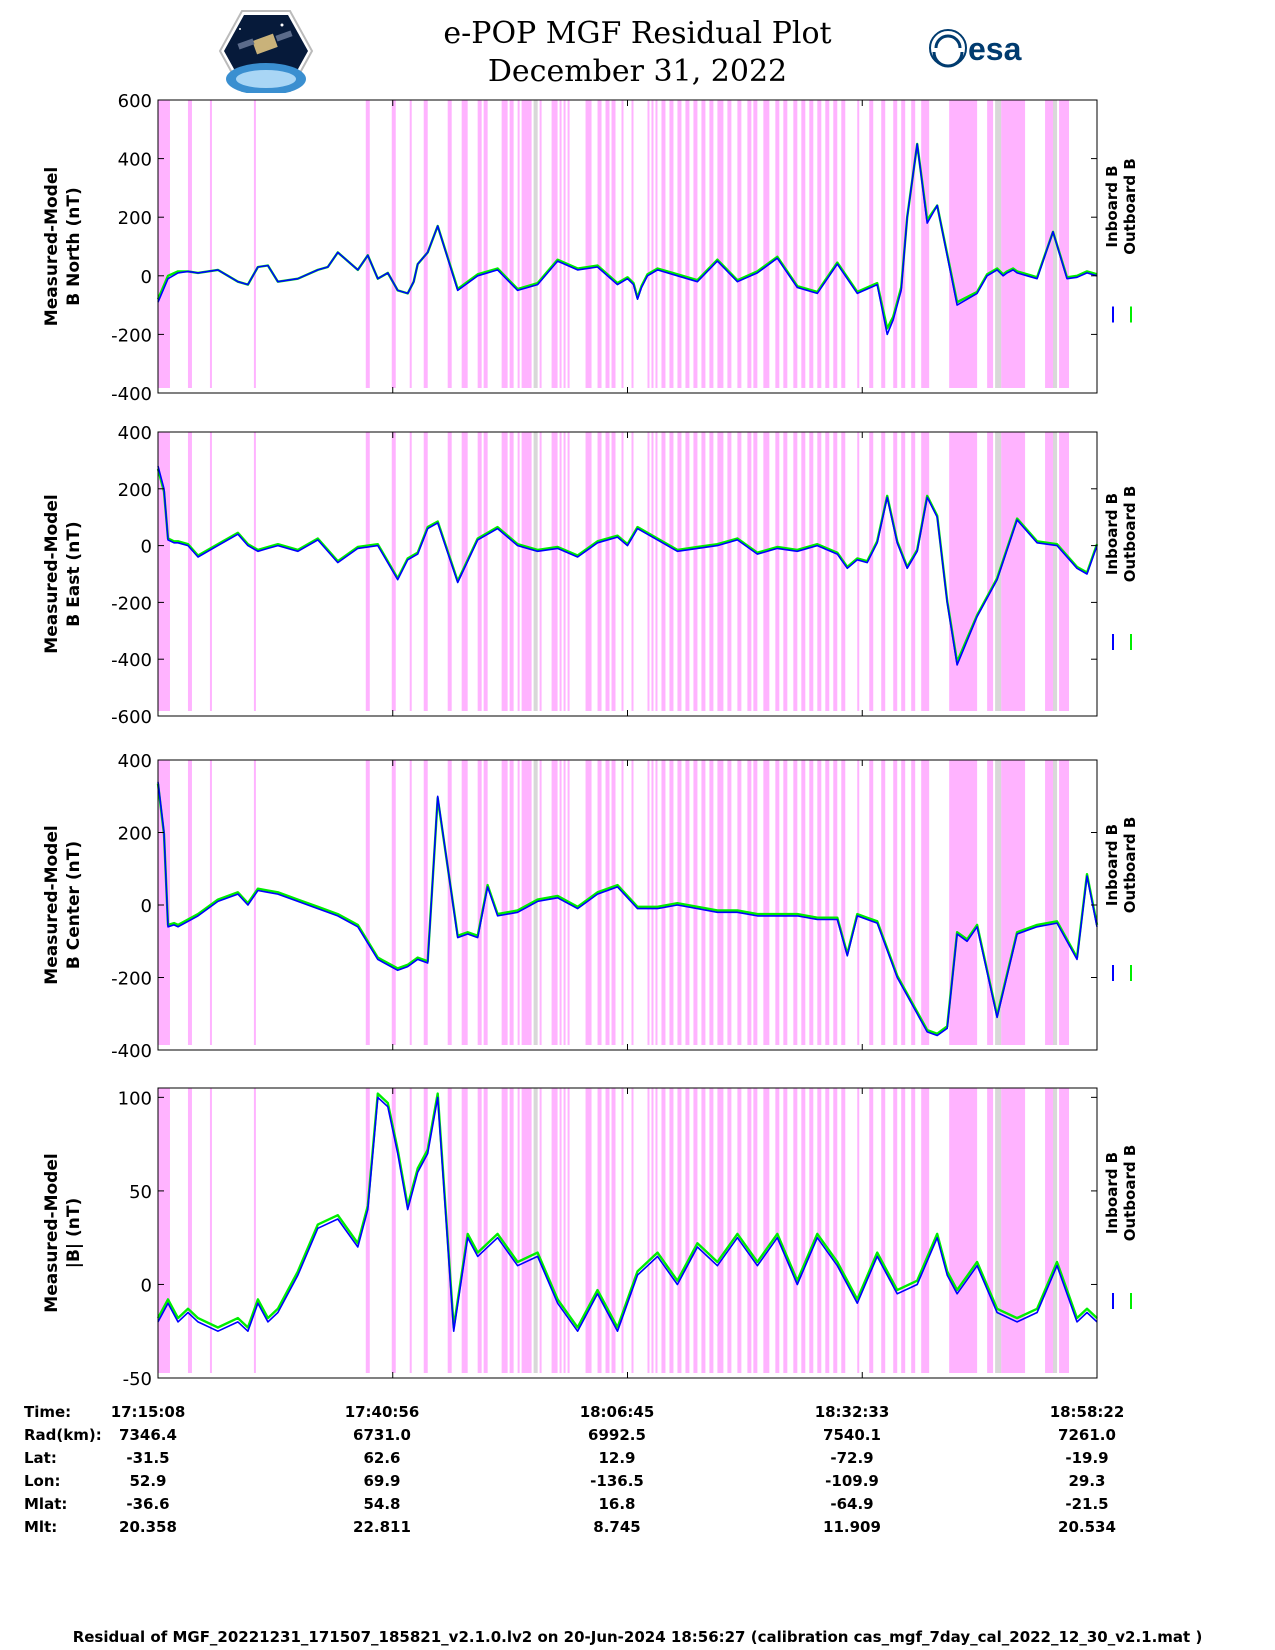  Describe the element at coordinates (148, 1458) in the screenshot. I see `info-cell: -31.5` at that location.